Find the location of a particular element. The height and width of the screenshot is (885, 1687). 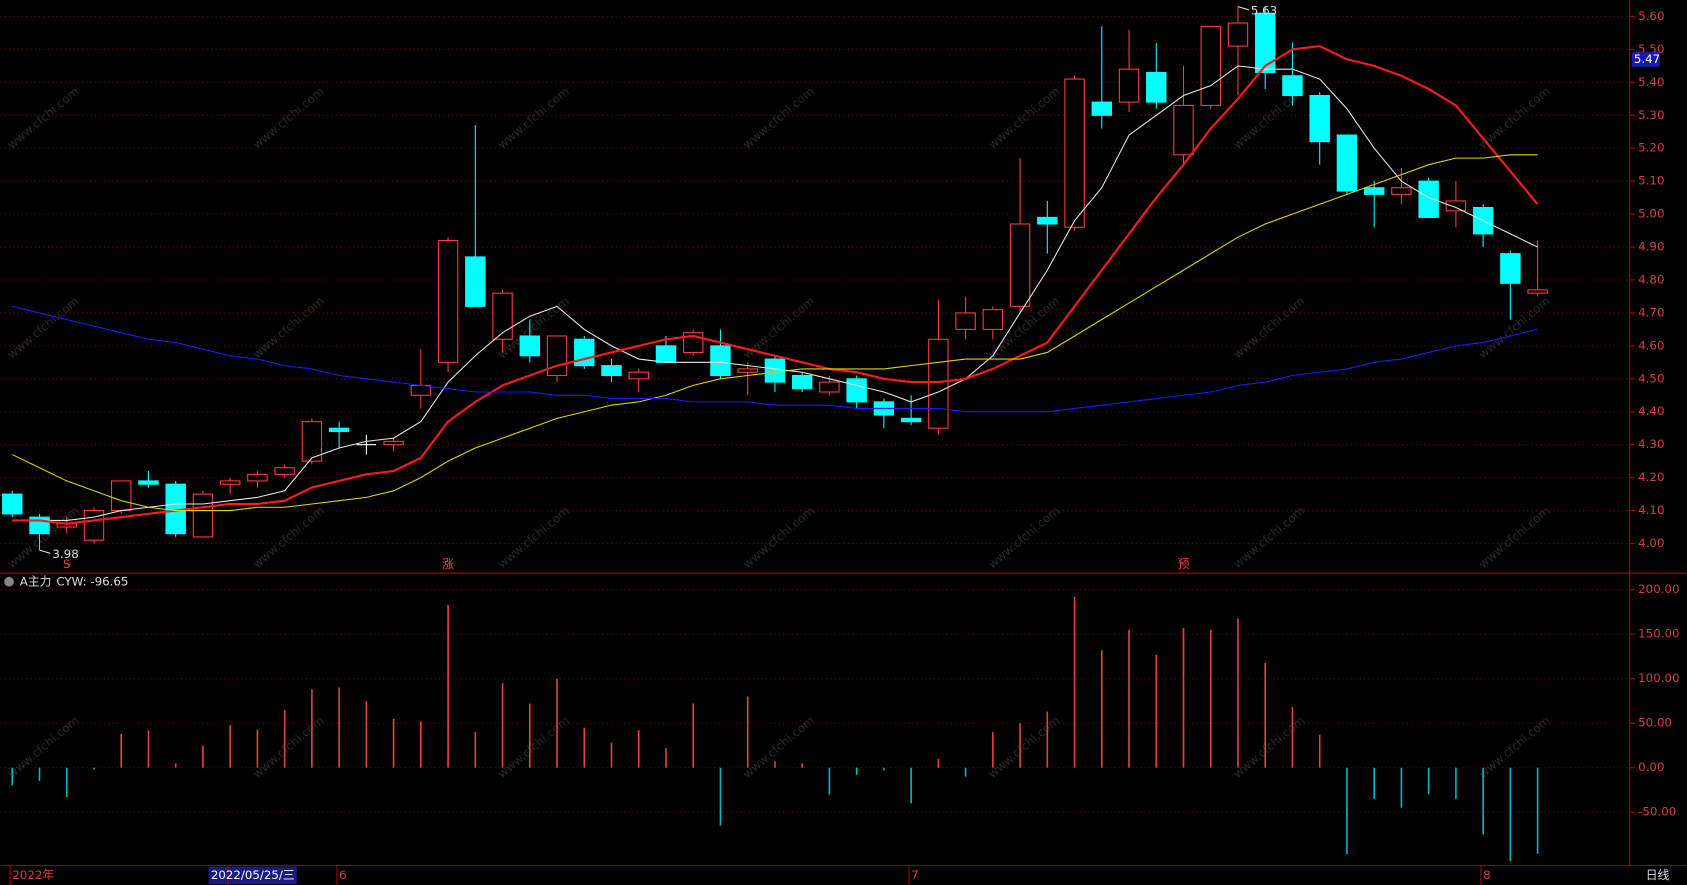

annotation-label: 3.98 is located at coordinates (65, 554).